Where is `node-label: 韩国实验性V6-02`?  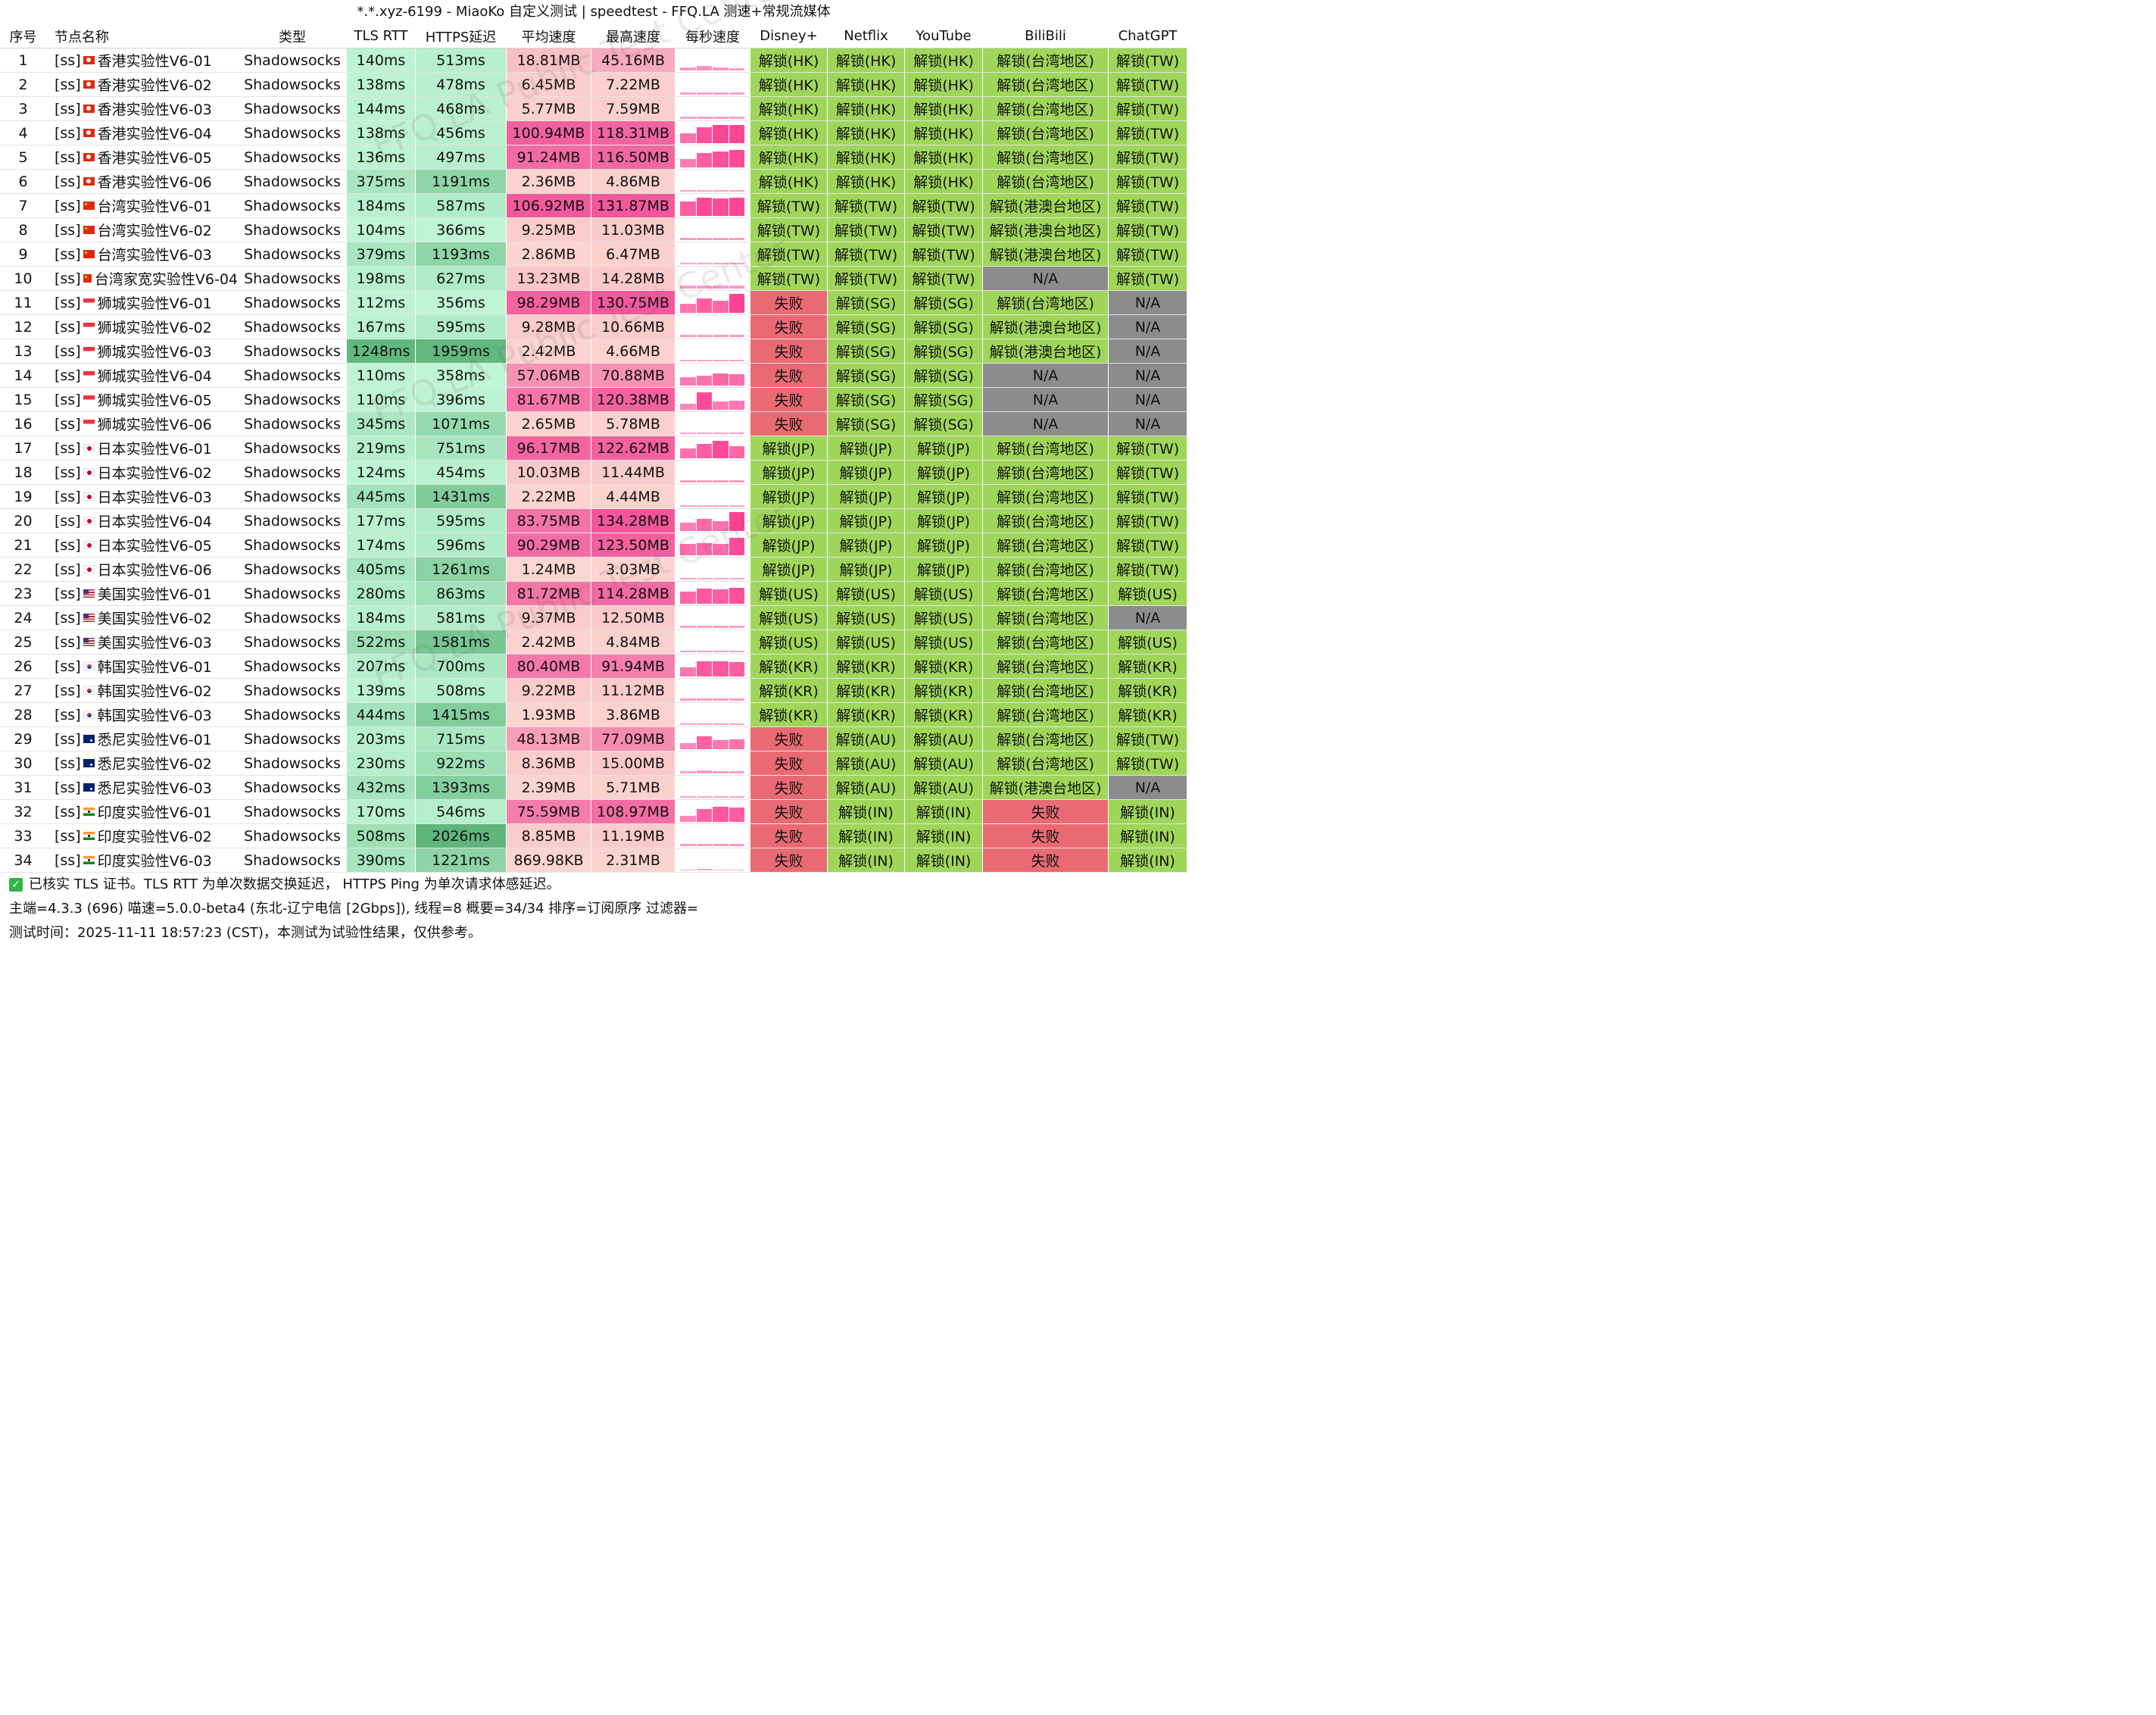 node-label: 韩国实验性V6-02 is located at coordinates (154, 691).